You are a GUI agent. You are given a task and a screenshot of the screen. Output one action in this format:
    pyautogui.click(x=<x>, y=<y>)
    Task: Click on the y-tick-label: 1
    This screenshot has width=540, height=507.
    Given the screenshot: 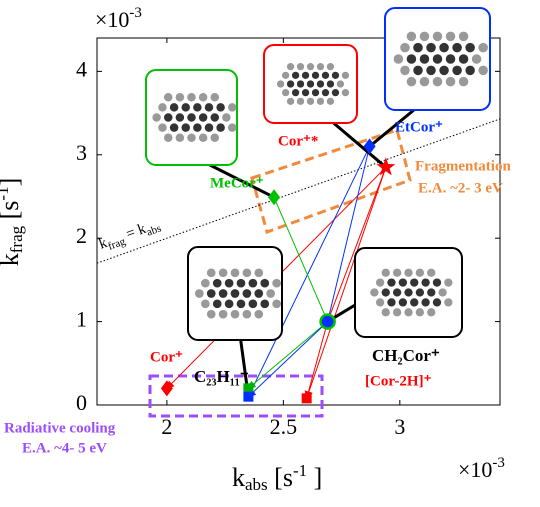 What is the action you would take?
    pyautogui.click(x=81, y=319)
    